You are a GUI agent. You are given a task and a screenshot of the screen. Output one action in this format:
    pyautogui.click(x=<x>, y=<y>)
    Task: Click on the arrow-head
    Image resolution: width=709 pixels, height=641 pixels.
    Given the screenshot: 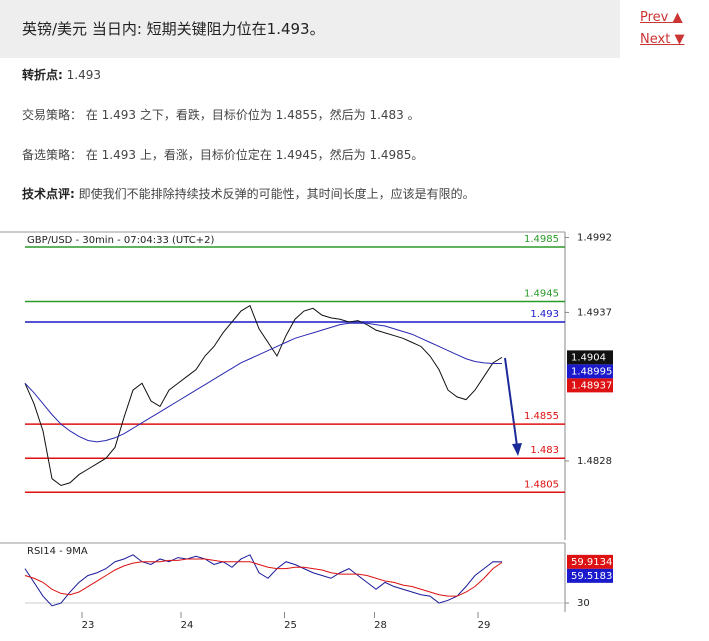 What is the action you would take?
    pyautogui.click(x=517, y=449)
    